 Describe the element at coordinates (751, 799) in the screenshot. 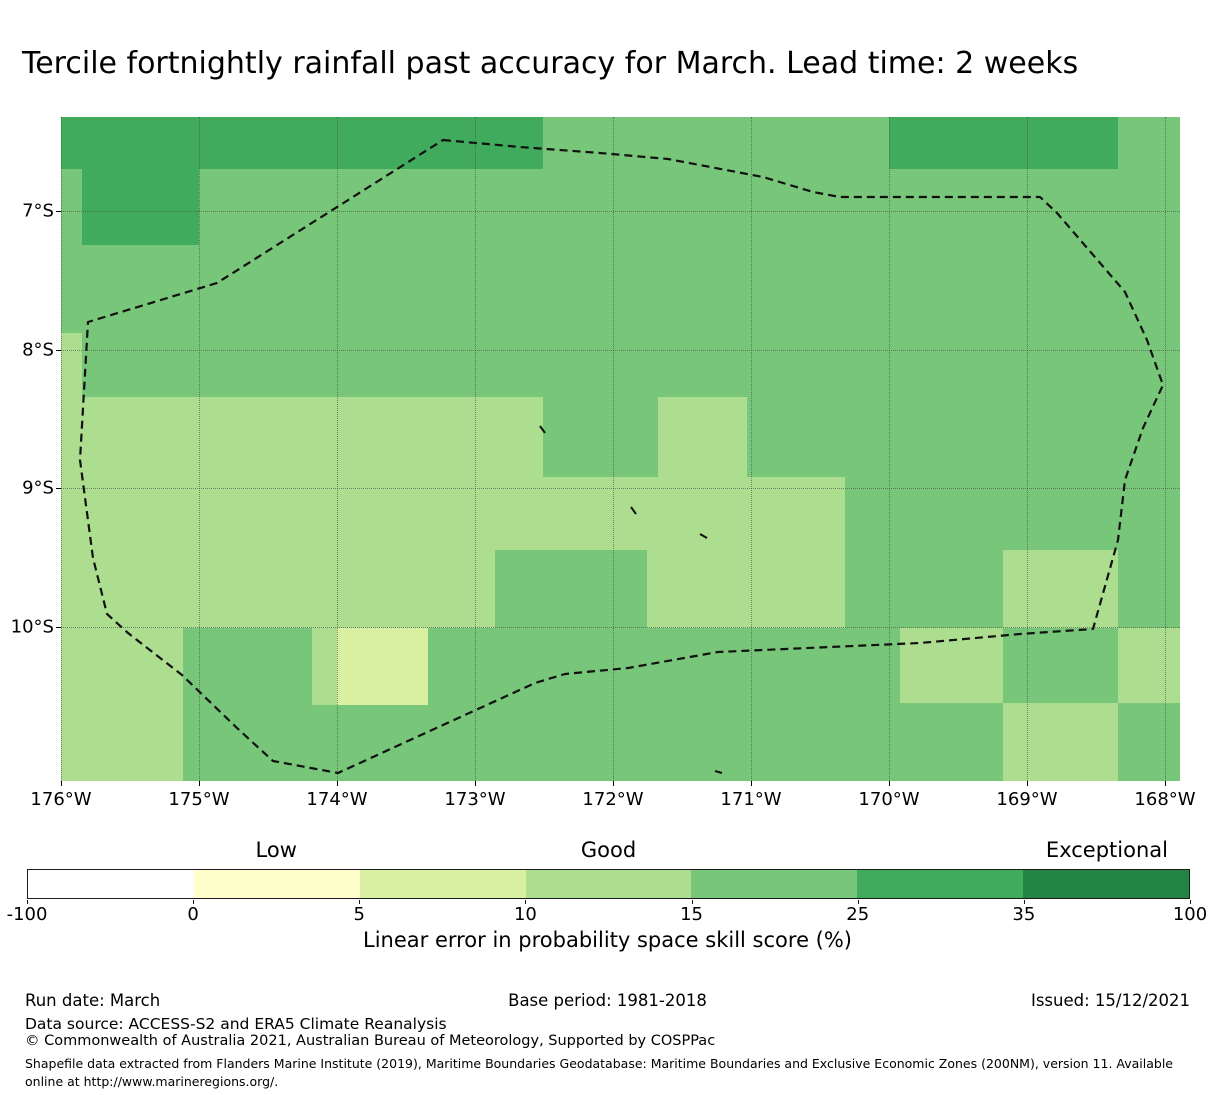

I see `x-tick-label: 171°W` at that location.